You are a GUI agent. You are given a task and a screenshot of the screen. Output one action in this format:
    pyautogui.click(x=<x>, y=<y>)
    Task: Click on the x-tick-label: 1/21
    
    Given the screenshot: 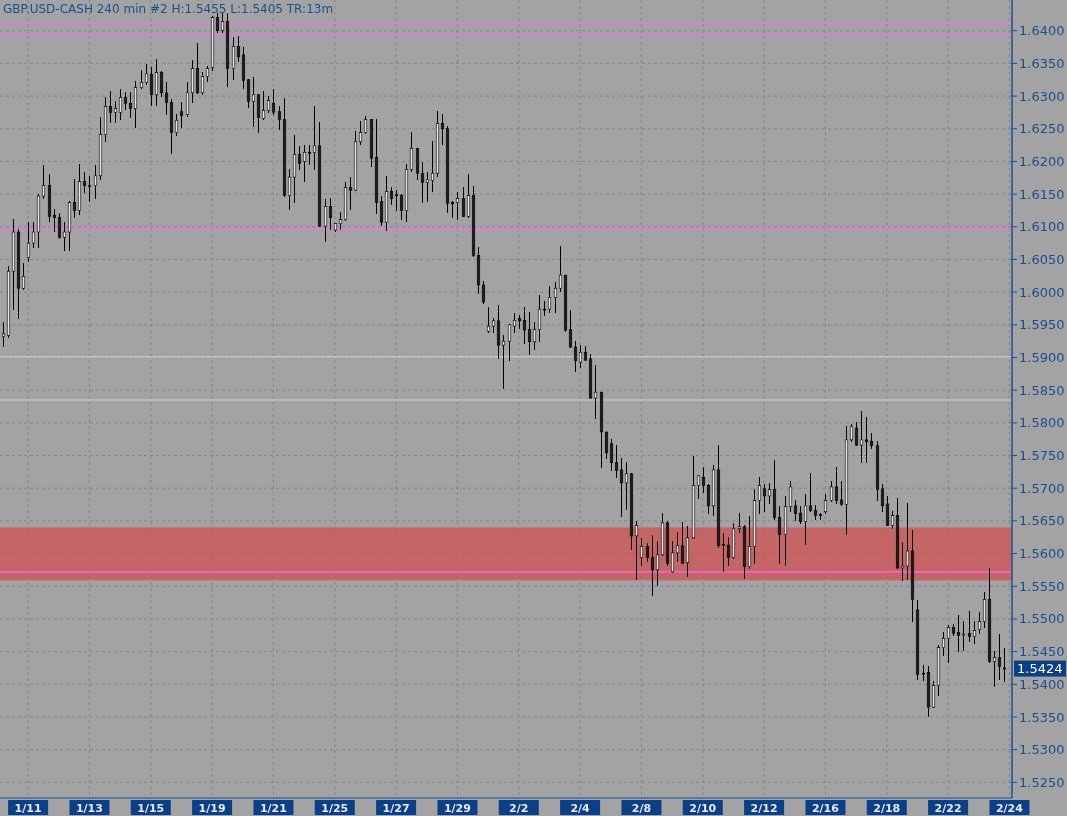 What is the action you would take?
    pyautogui.click(x=273, y=808)
    